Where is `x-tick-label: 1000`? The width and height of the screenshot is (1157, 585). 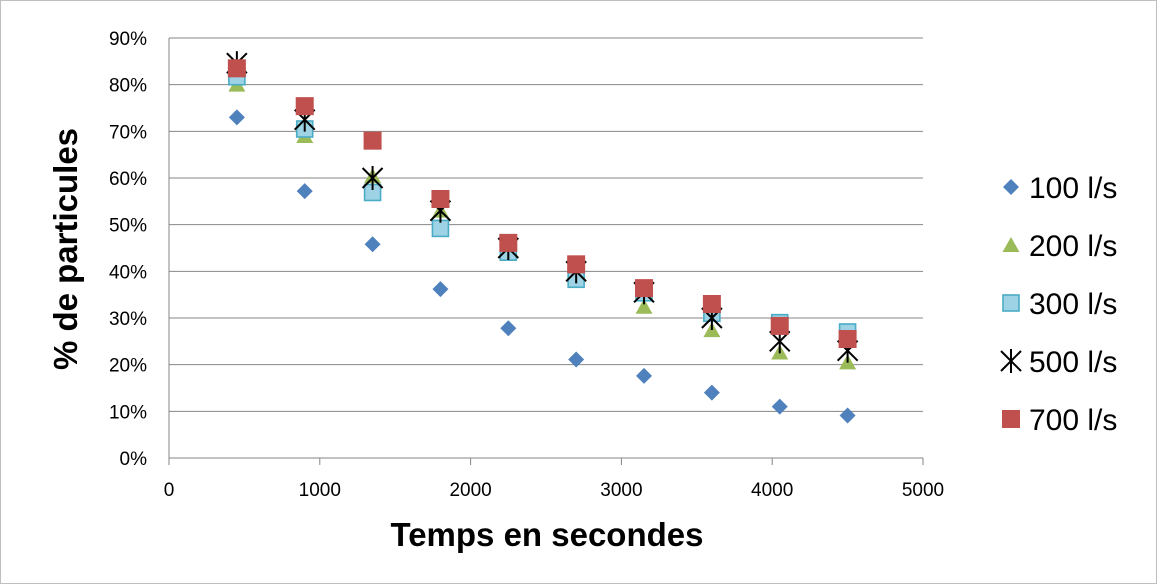 x-tick-label: 1000 is located at coordinates (320, 490).